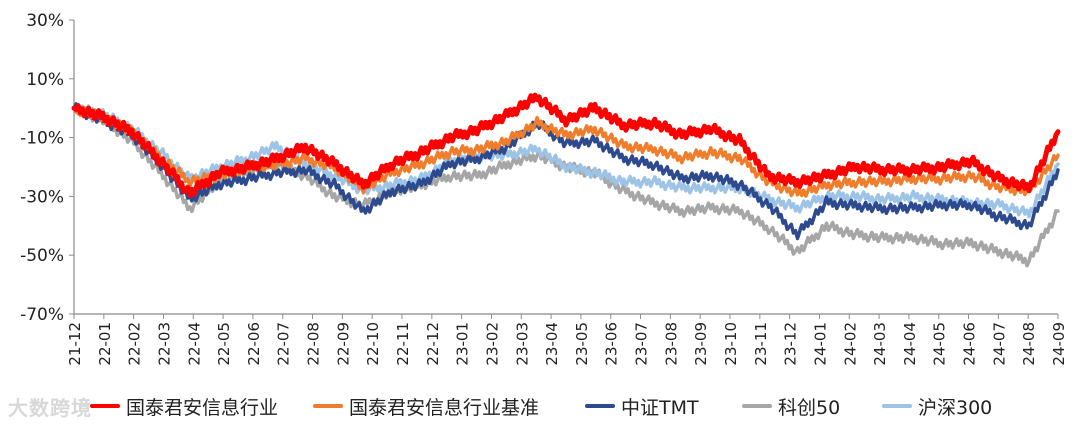 This screenshot has height=435, width=1080. What do you see at coordinates (463, 344) in the screenshot?
I see `x-tick-label: 23-01` at bounding box center [463, 344].